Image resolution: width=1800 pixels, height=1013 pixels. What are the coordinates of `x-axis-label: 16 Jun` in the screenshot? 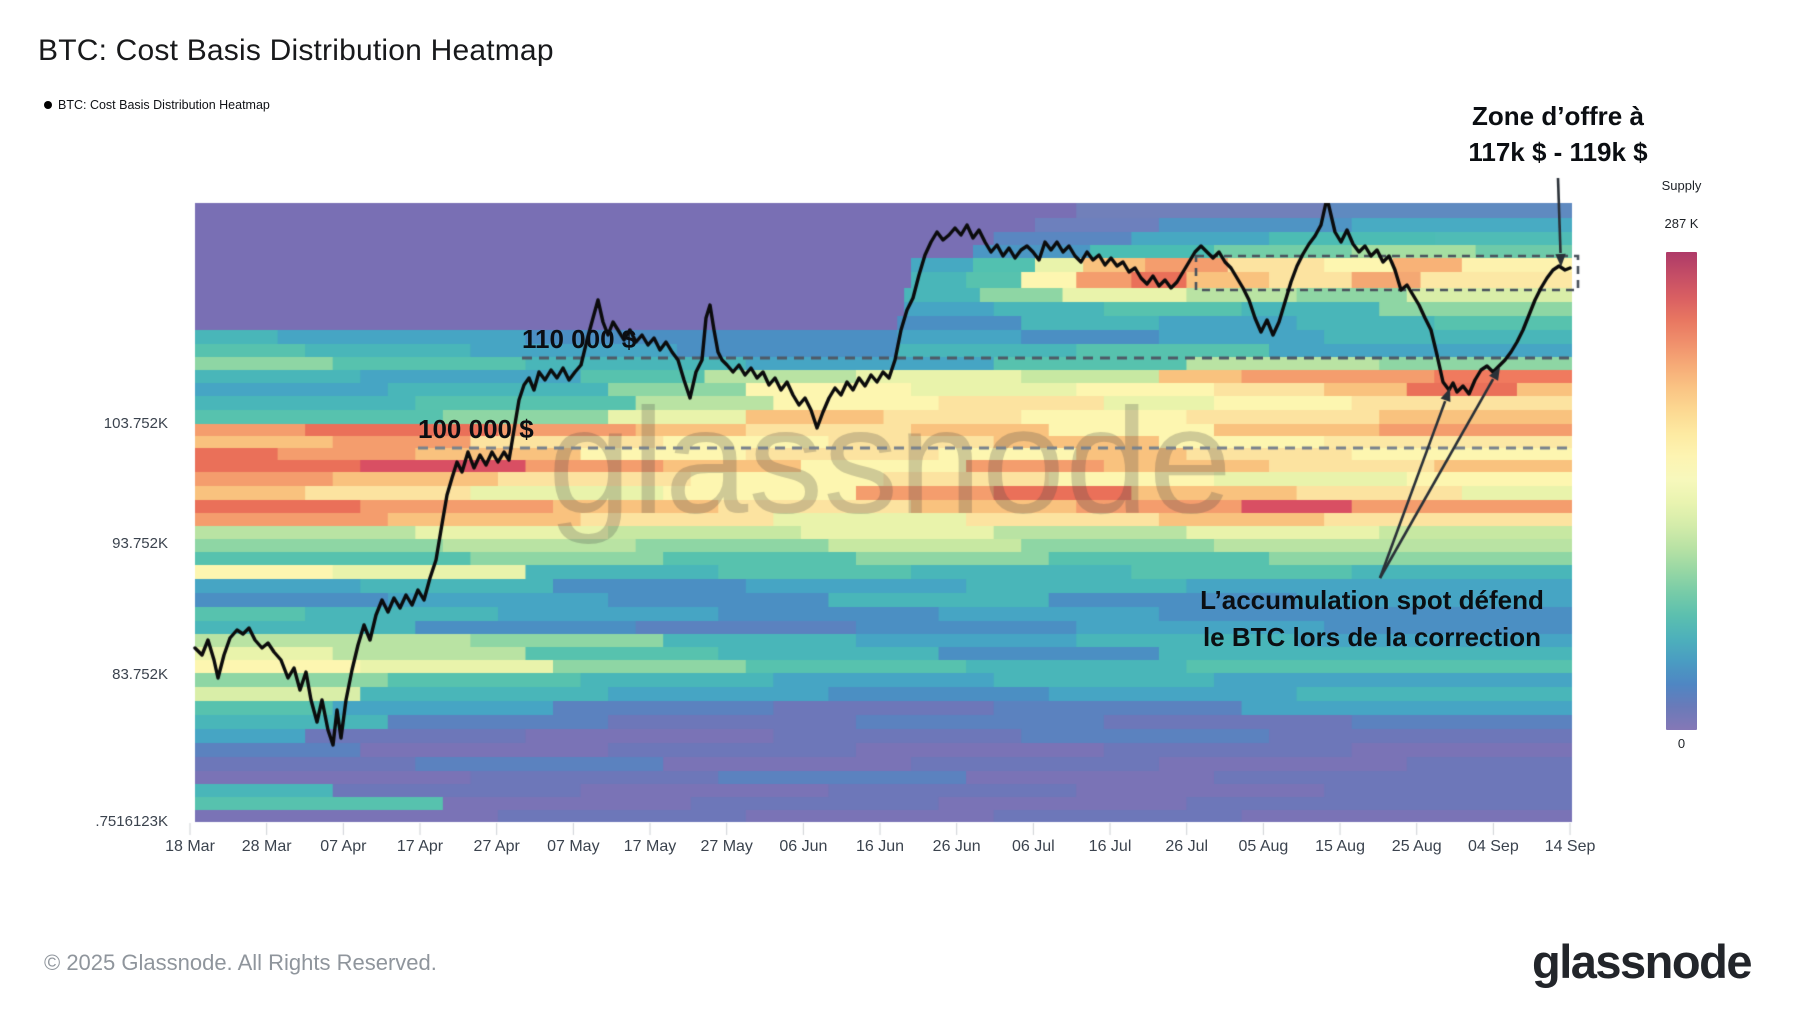 It's located at (880, 846).